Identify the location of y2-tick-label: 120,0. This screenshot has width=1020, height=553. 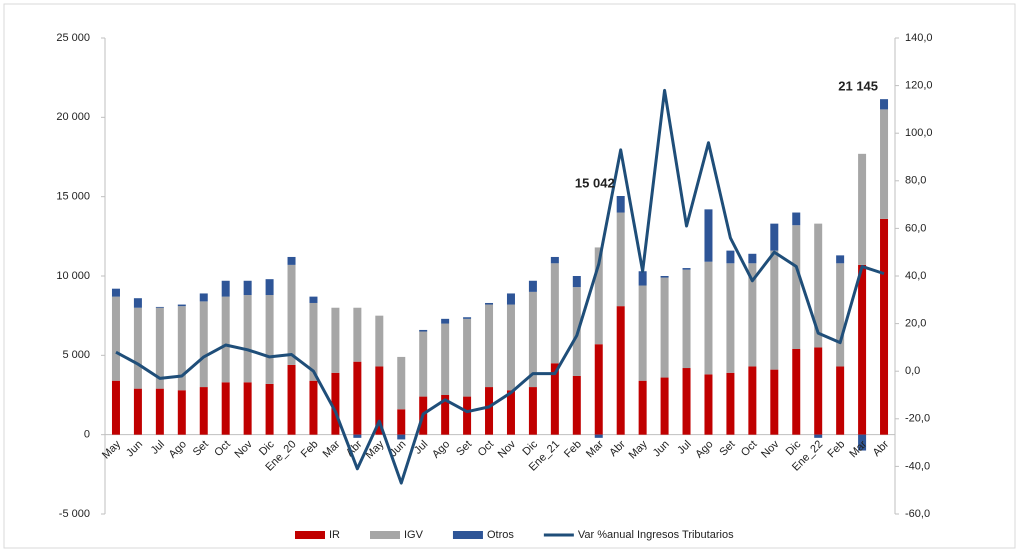
(919, 86).